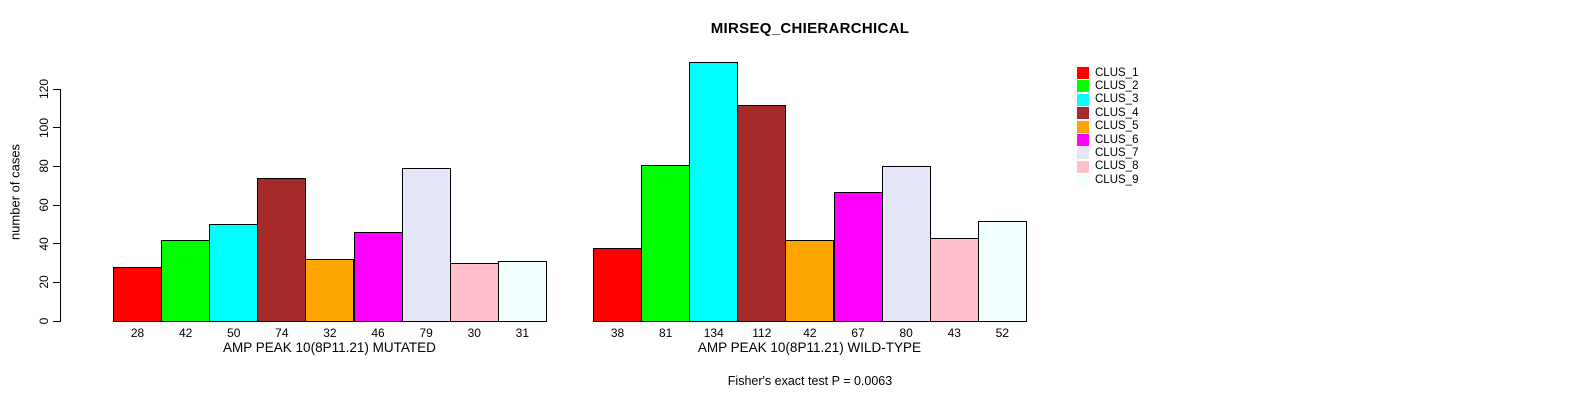 This screenshot has width=1590, height=400. What do you see at coordinates (44, 282) in the screenshot?
I see `y-tick-label: 20` at bounding box center [44, 282].